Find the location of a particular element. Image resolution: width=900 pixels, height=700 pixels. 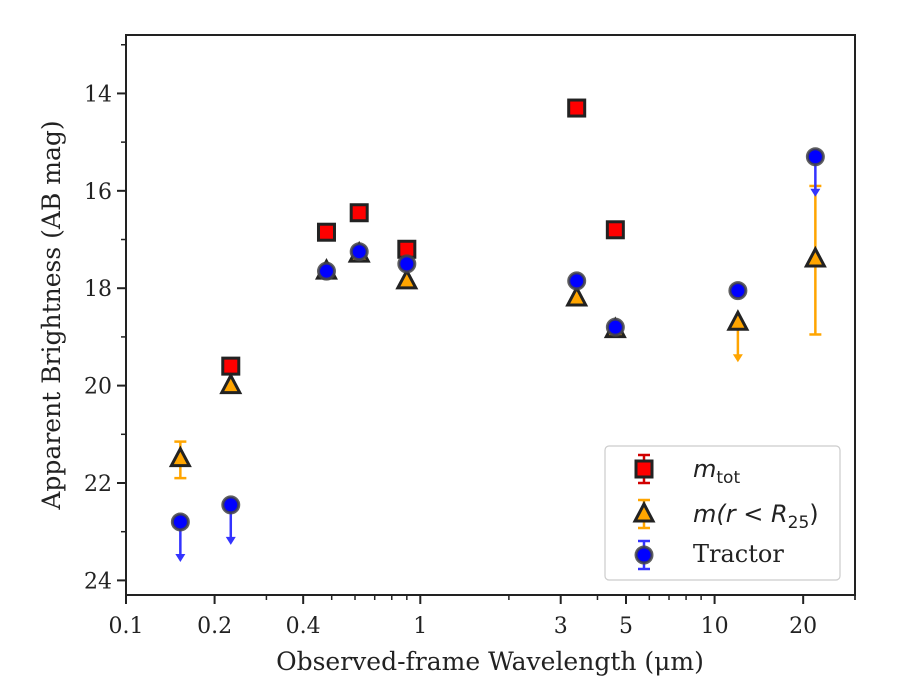

legend: mtot m(r < R25) Tractor is located at coordinates (722, 513).